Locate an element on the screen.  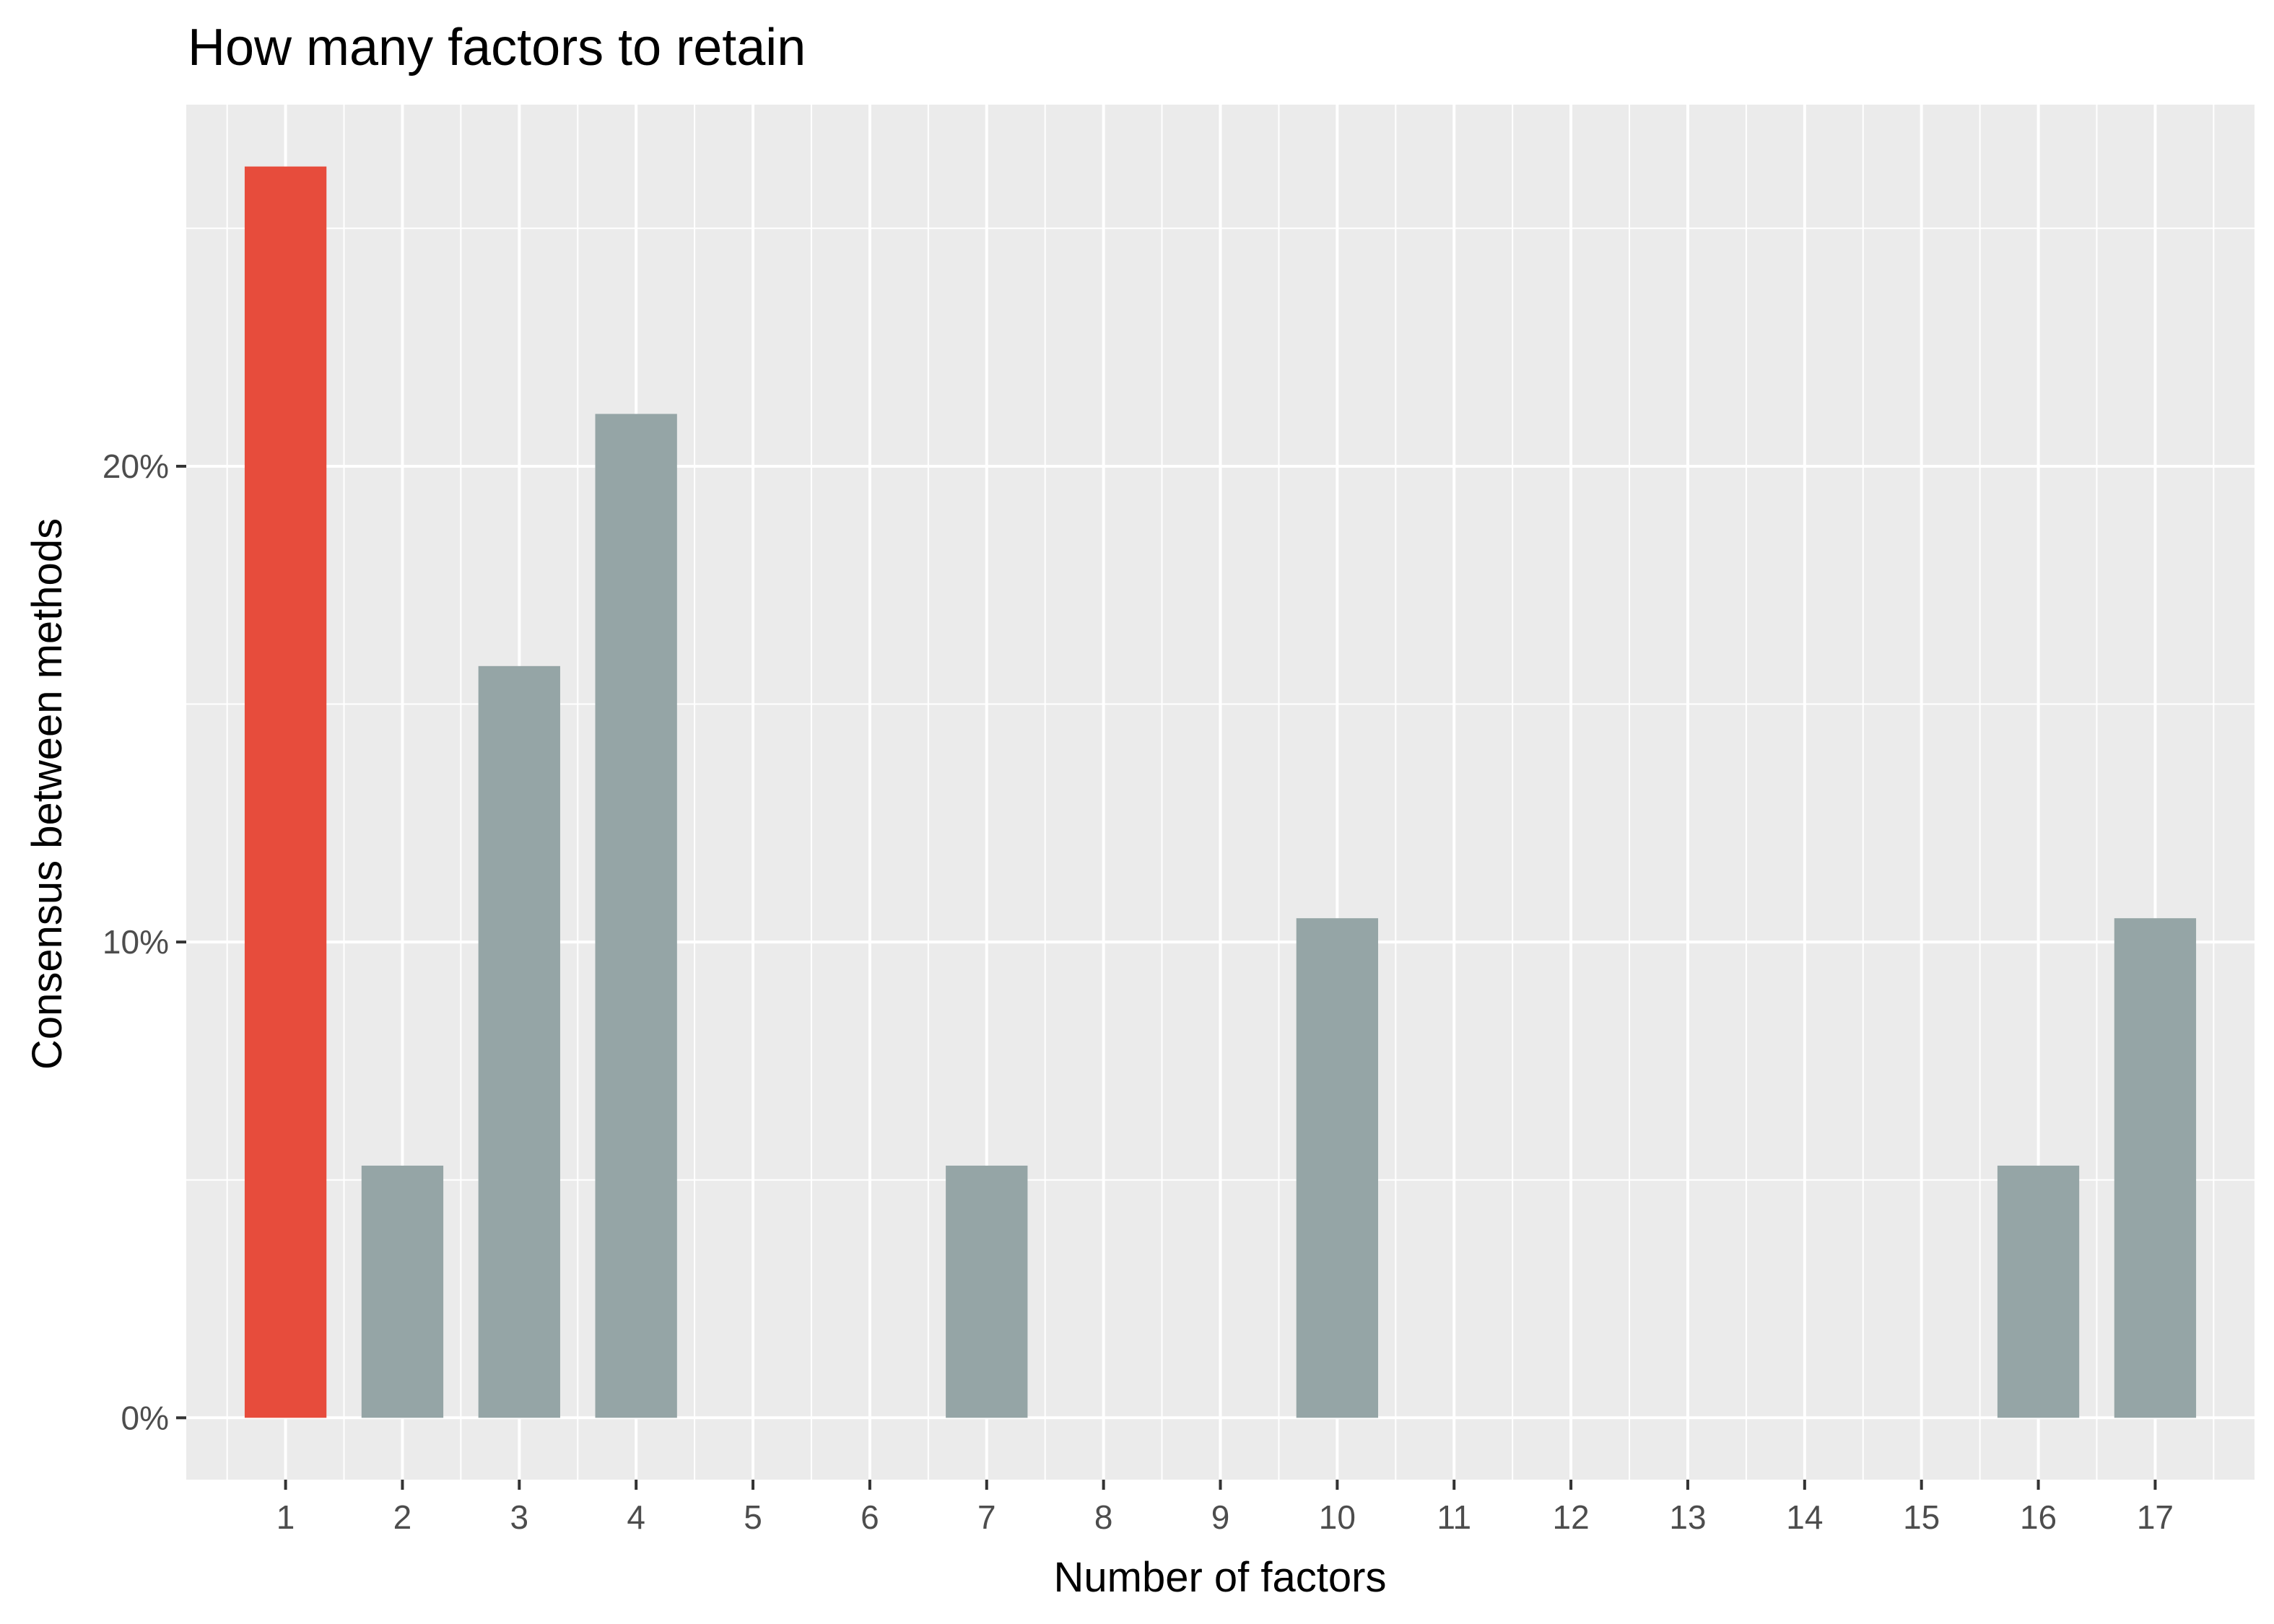
y-axis-title: Consensus between methods is located at coordinates (48, 794).